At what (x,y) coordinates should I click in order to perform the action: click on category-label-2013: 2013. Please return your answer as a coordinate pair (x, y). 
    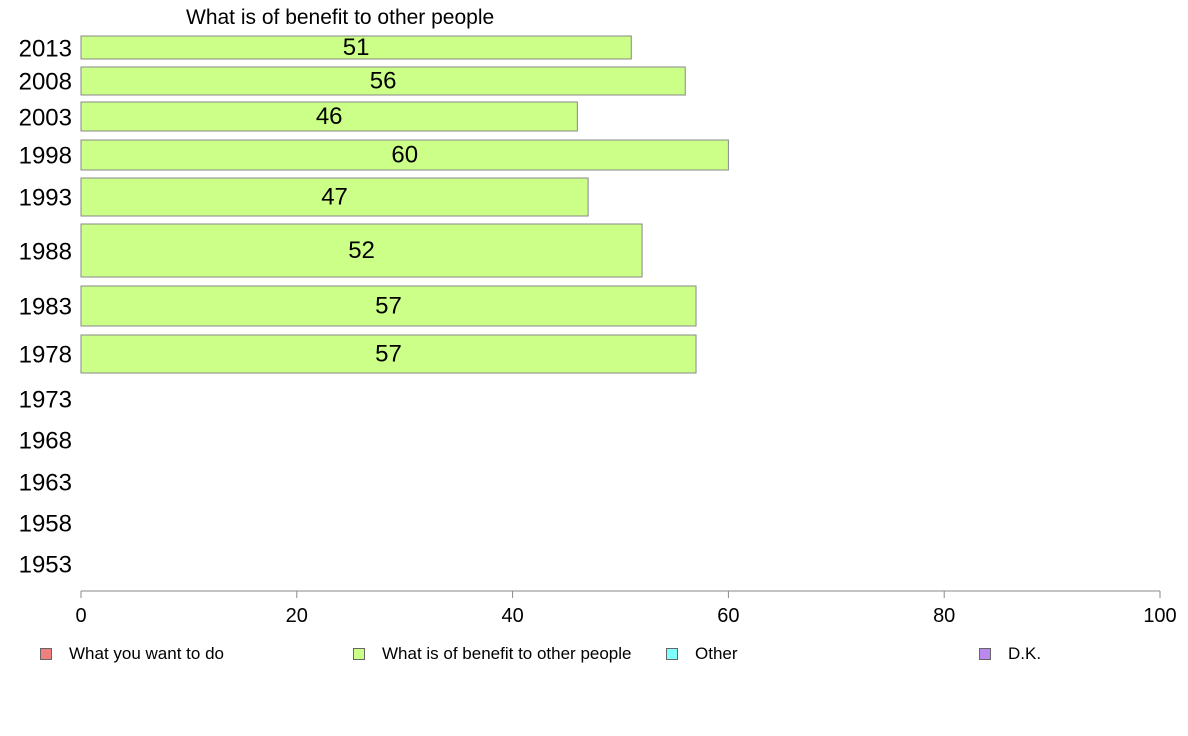
    Looking at the image, I should click on (45, 49).